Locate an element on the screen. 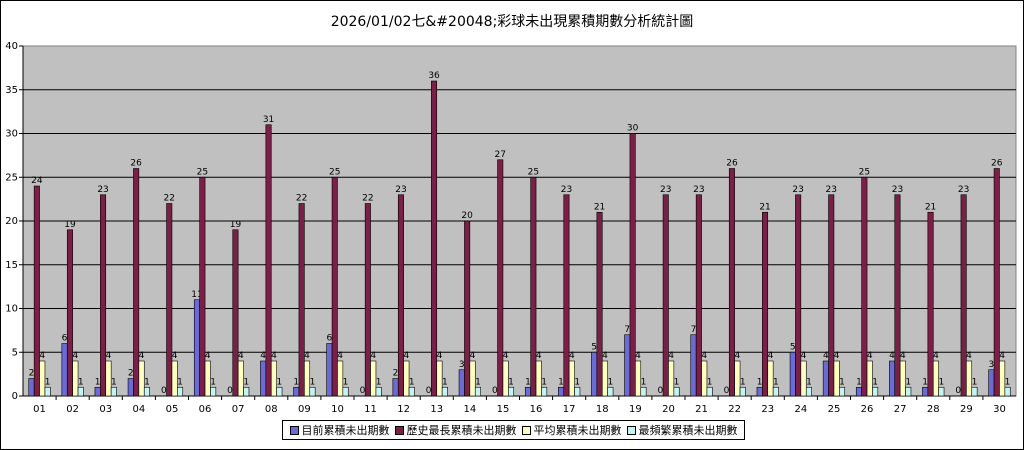  x-tick-label: 27 is located at coordinates (900, 409).